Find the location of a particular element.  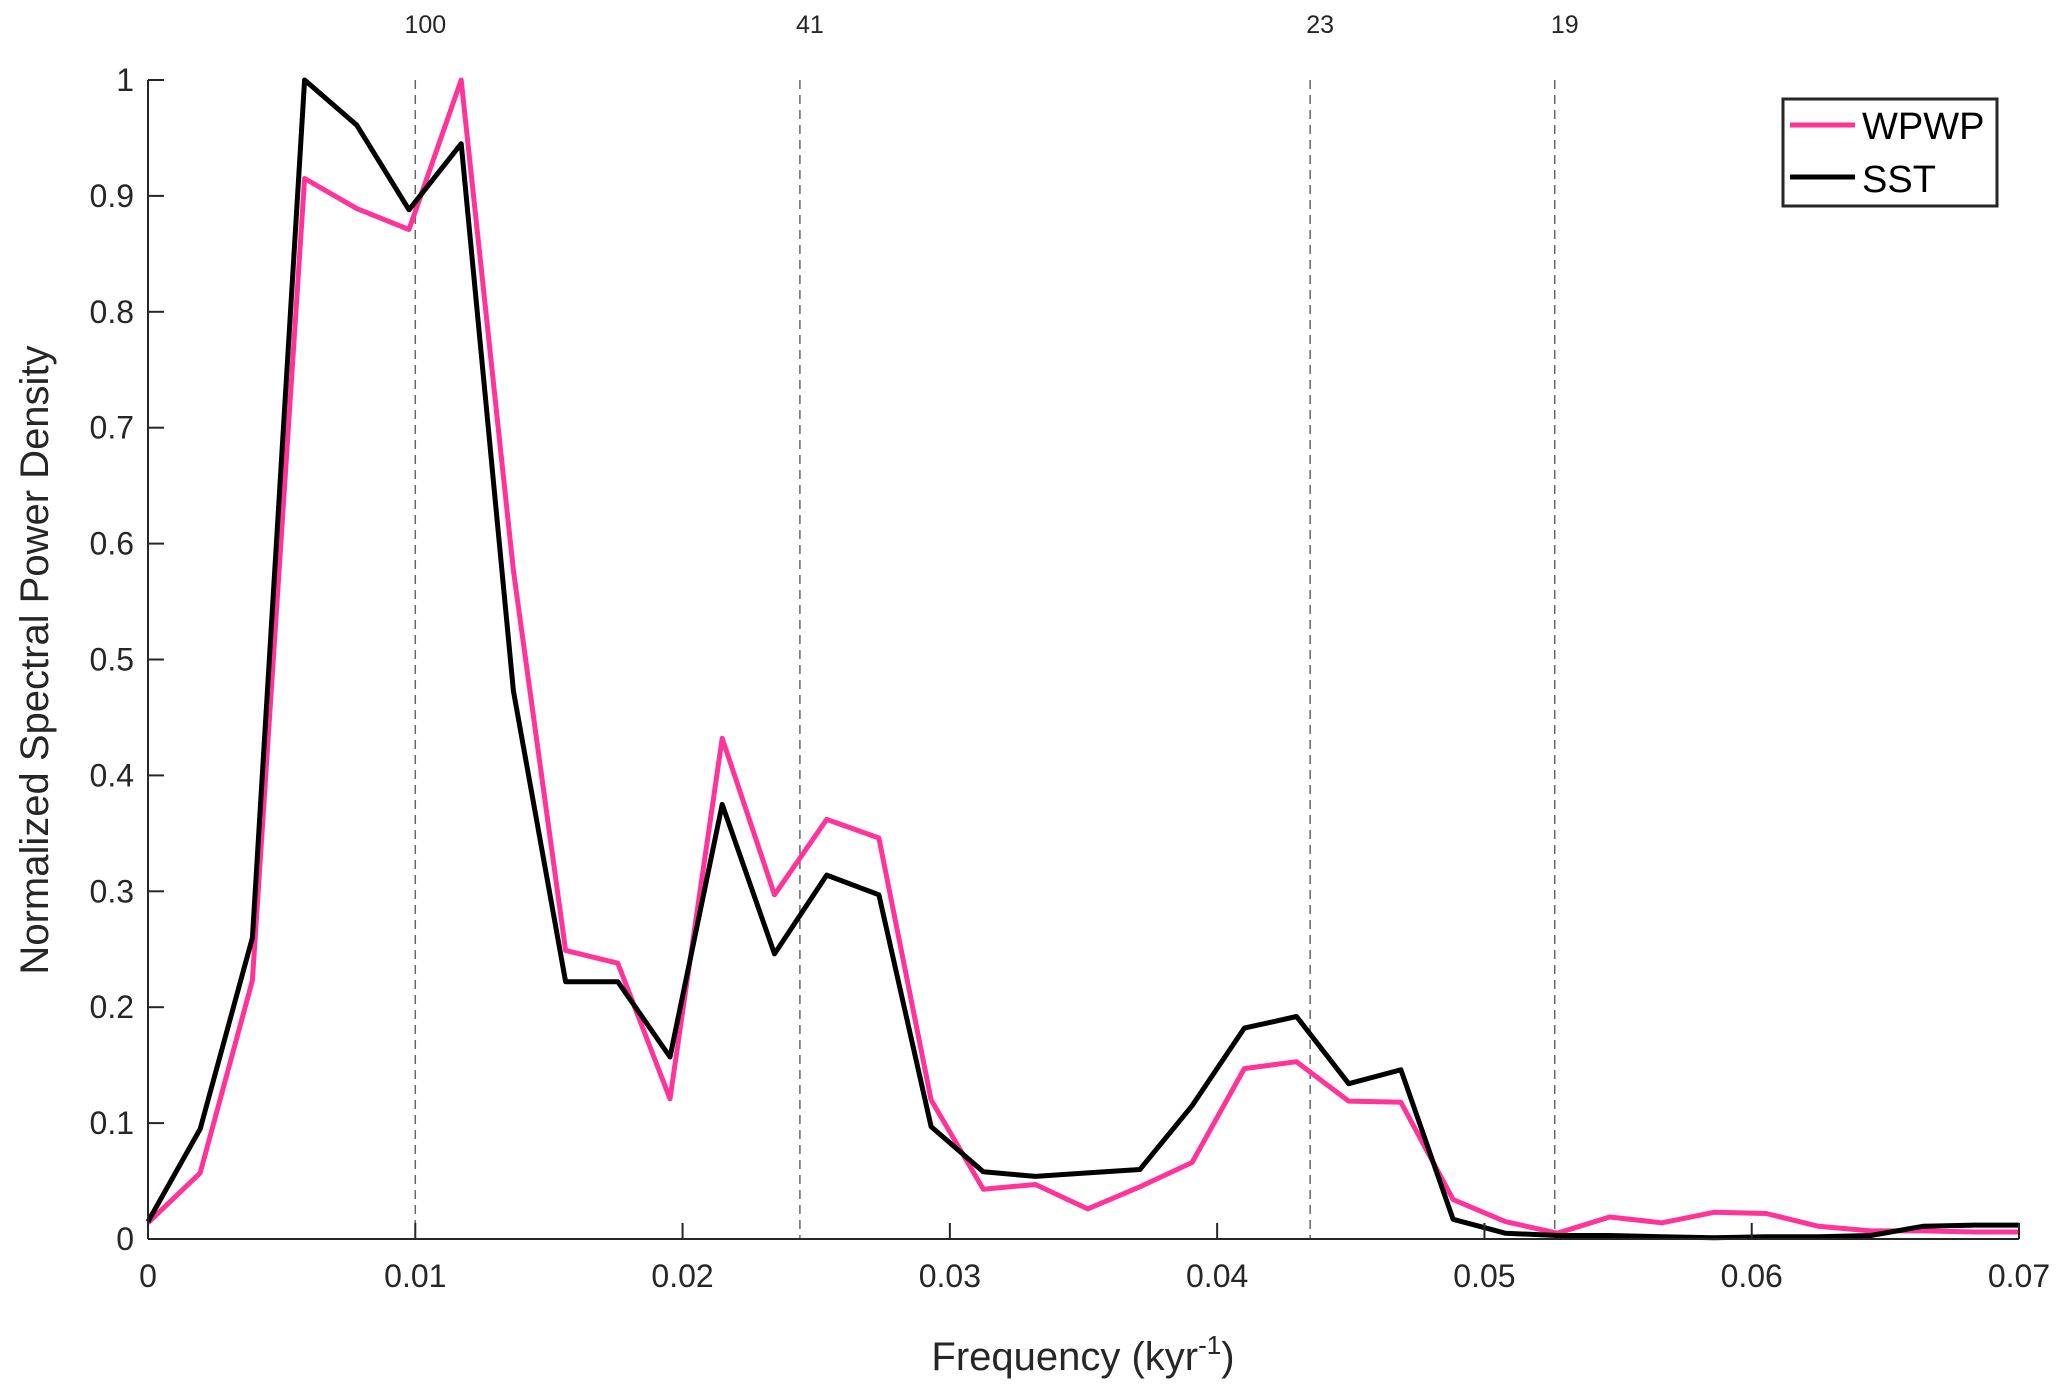

y-axis-label: Normalized Spectral Power Density is located at coordinates (35, 659).